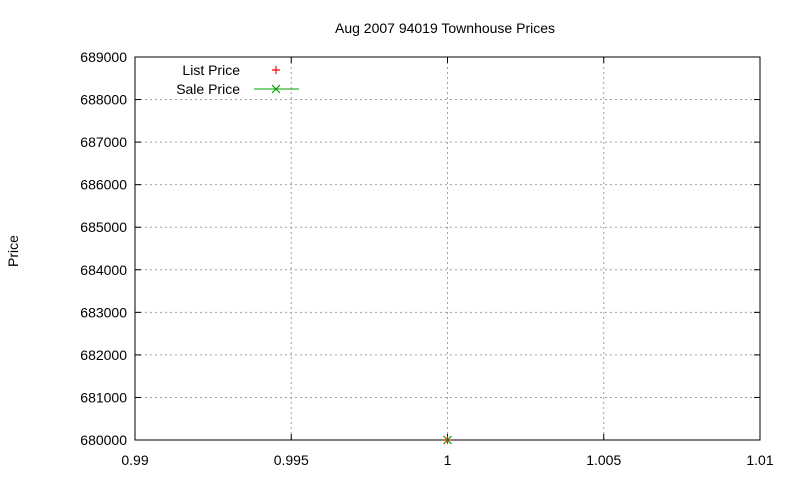 This screenshot has height=485, width=800. What do you see at coordinates (448, 460) in the screenshot?
I see `x-tick-label: 1` at bounding box center [448, 460].